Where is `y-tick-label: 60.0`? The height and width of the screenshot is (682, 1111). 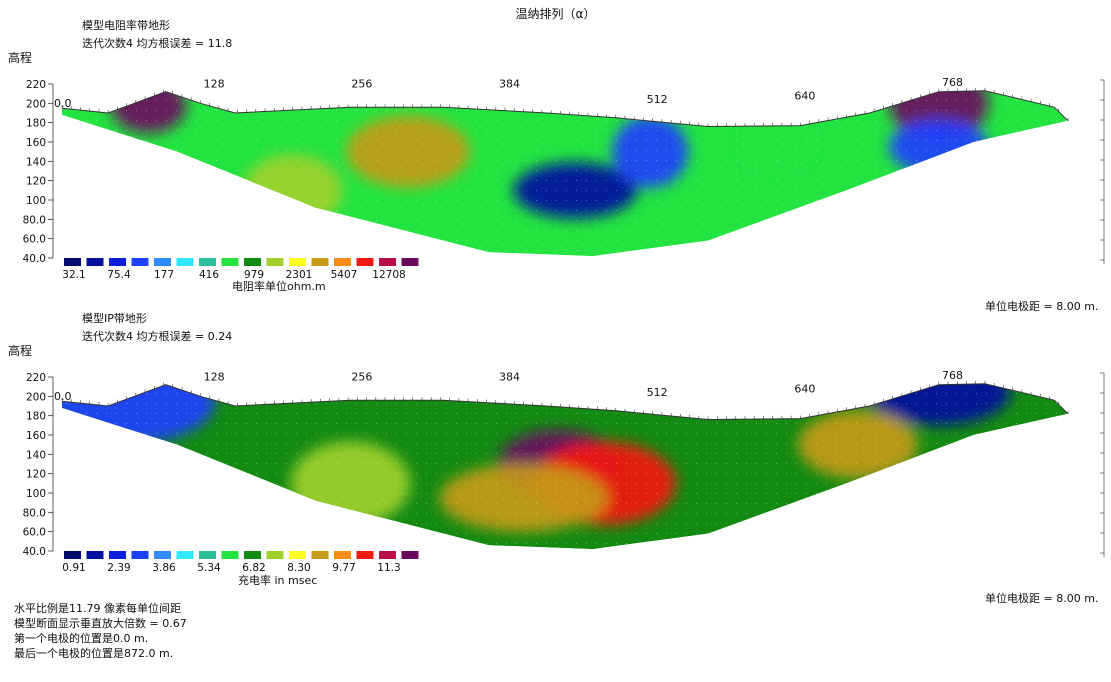 y-tick-label: 60.0 is located at coordinates (34, 533).